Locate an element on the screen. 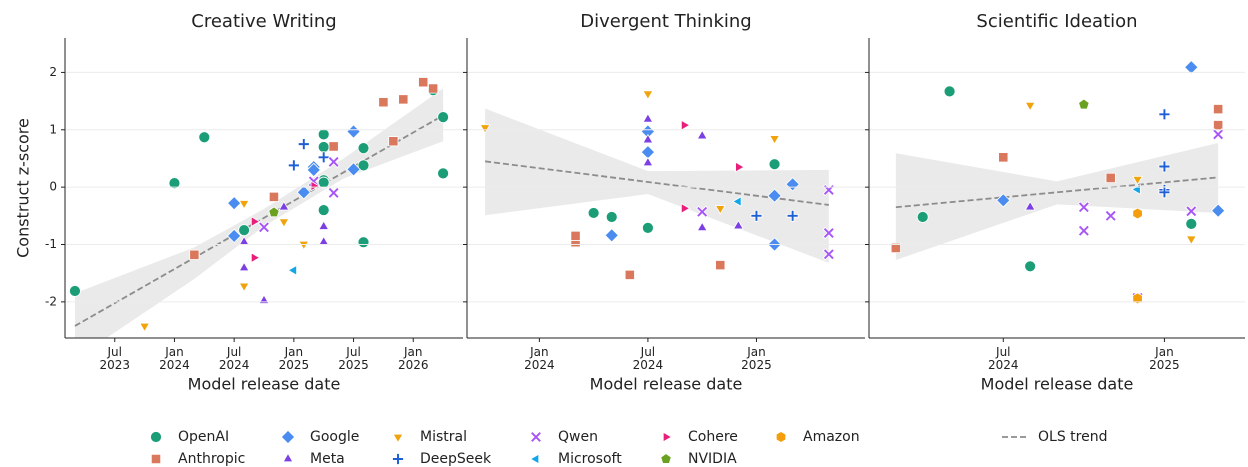 This screenshot has height=467, width=1248. legend-label: DeepSeek is located at coordinates (456, 459).